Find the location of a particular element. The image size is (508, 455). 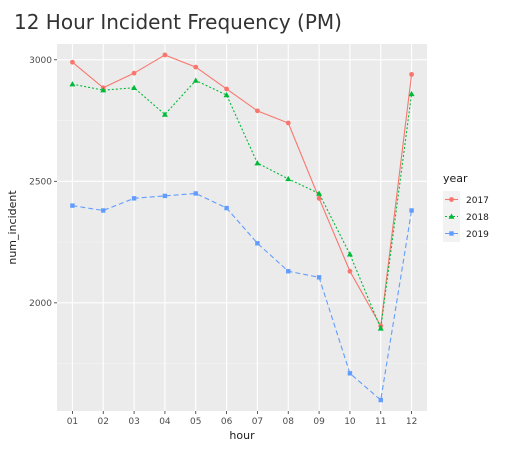

y-axis-title: num_incident is located at coordinates (12, 227).